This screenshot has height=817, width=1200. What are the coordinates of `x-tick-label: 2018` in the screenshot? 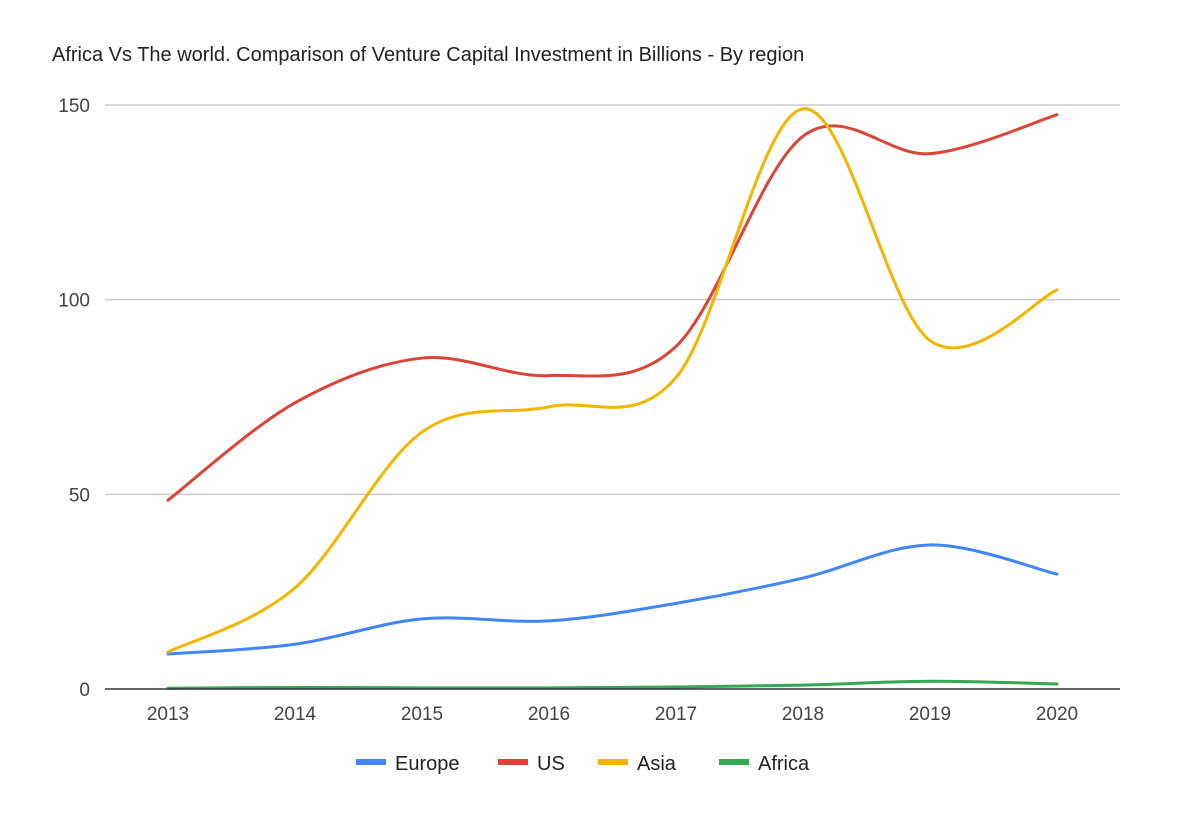 It's located at (803, 714).